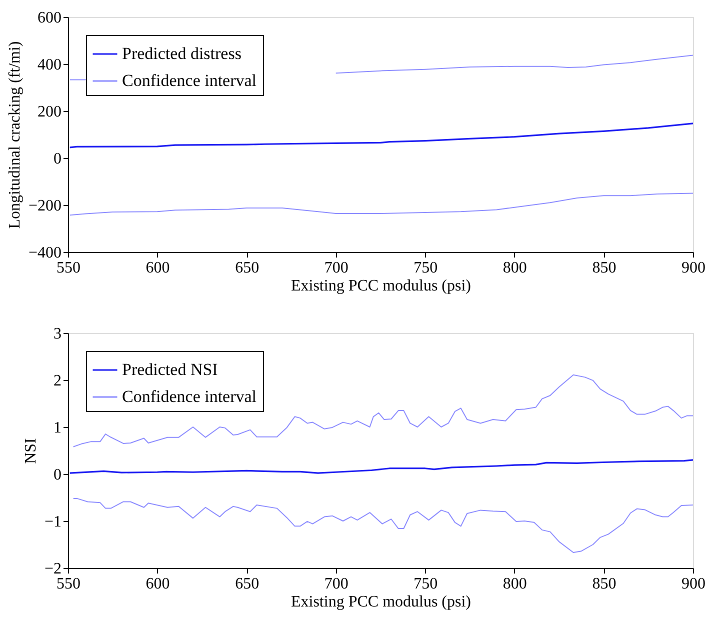 This screenshot has height=632, width=723. What do you see at coordinates (182, 53) in the screenshot?
I see `legend-label: Predicted distress` at bounding box center [182, 53].